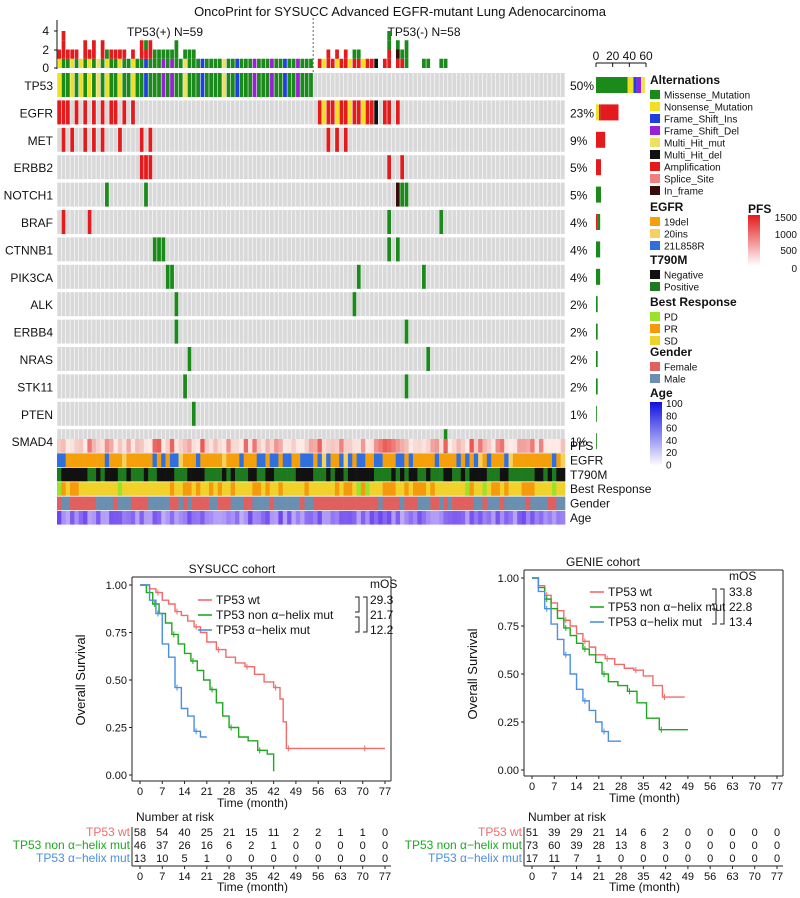  What do you see at coordinates (786, 218) in the screenshot?
I see `legend-pfs-tick: 1500` at bounding box center [786, 218].